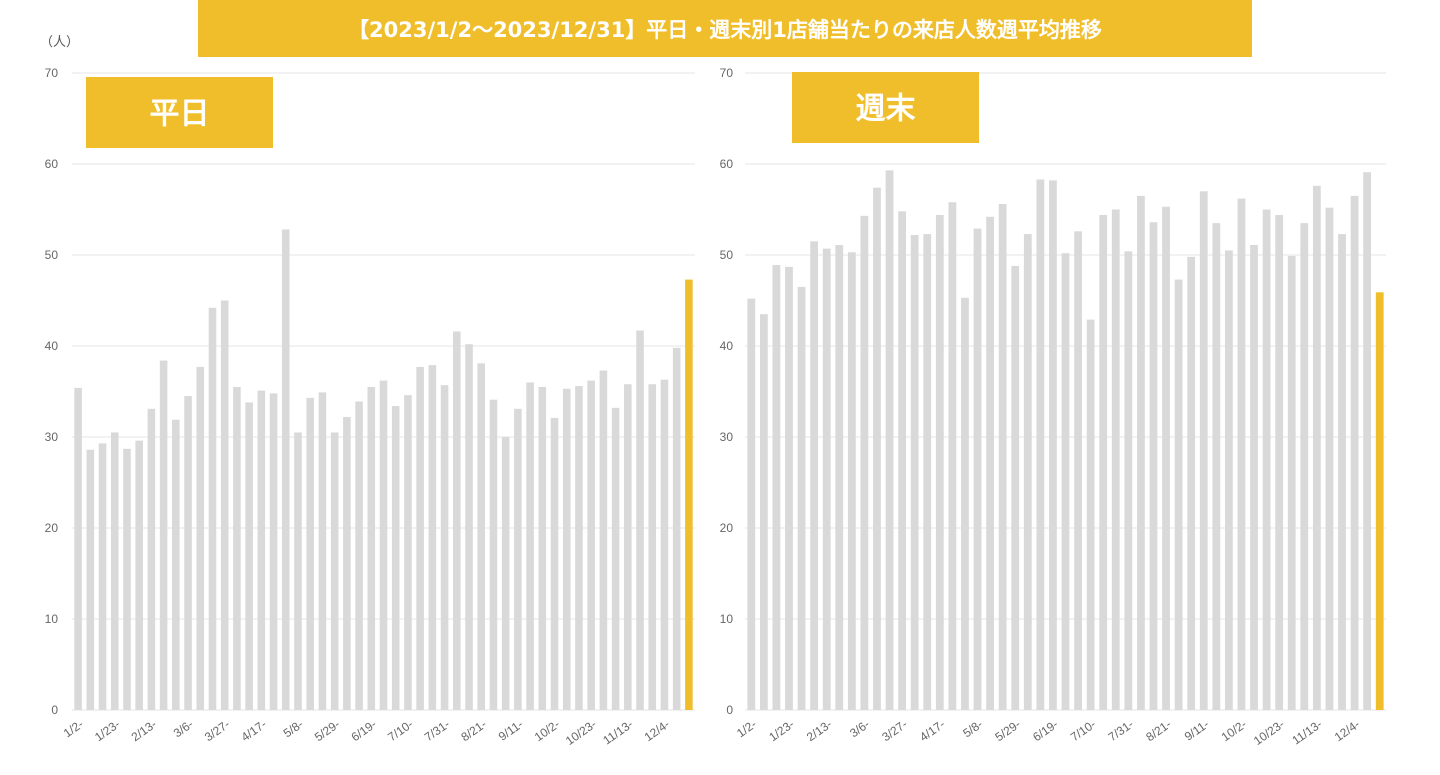 The height and width of the screenshot is (775, 1440). Describe the element at coordinates (894, 730) in the screenshot. I see `x-tick-label: 3/27-` at that location.